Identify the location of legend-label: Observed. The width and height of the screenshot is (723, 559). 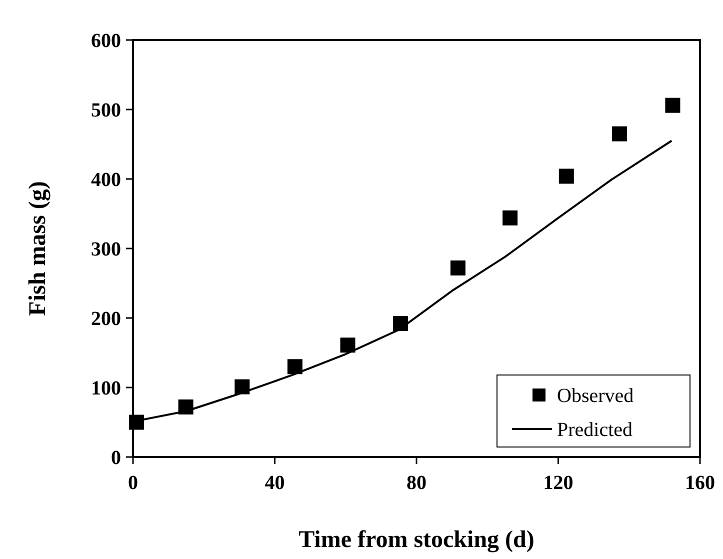
(595, 396).